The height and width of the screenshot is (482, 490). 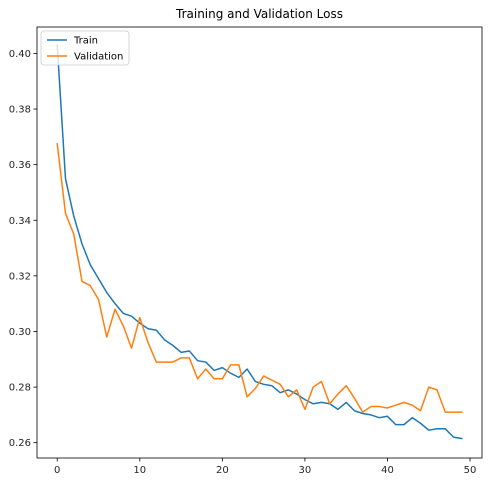 What do you see at coordinates (20, 443) in the screenshot?
I see `y-tick-label: 0.26` at bounding box center [20, 443].